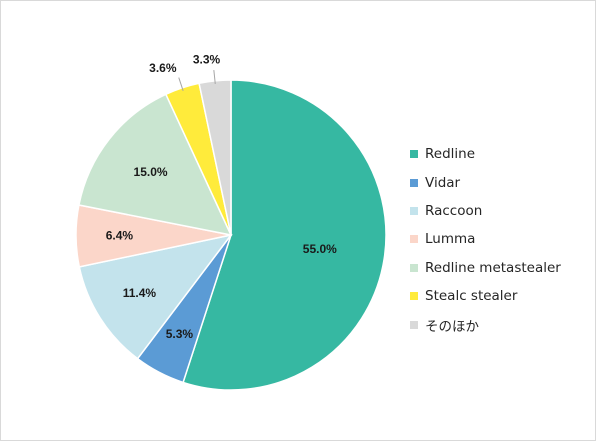 The width and height of the screenshot is (596, 442). What do you see at coordinates (120, 236) in the screenshot?
I see `slice-label-4: 6.4%` at bounding box center [120, 236].